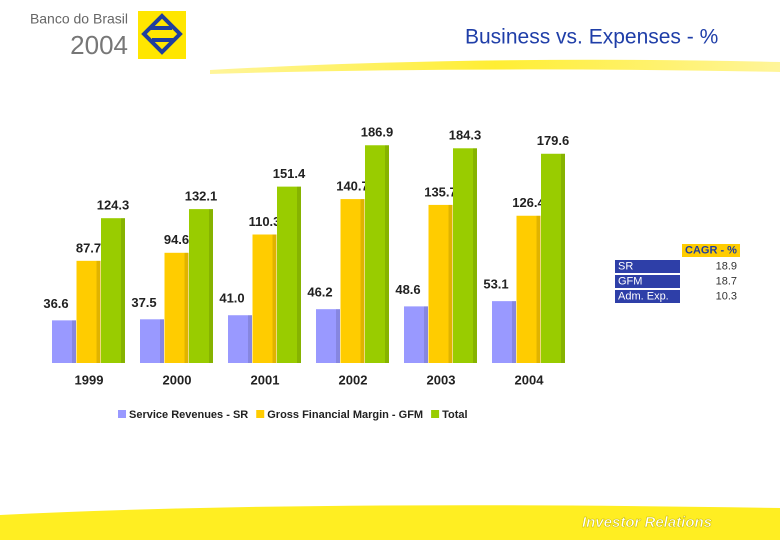 The width and height of the screenshot is (780, 540). What do you see at coordinates (726, 296) in the screenshot?
I see `row-value: 10.3` at bounding box center [726, 296].